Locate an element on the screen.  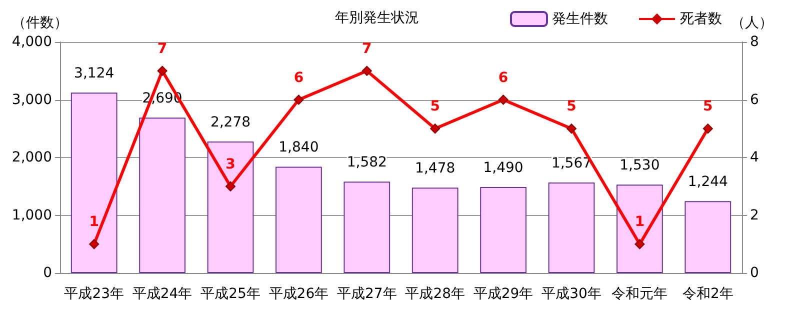
y2-tick-label: 6 is located at coordinates (754, 100).